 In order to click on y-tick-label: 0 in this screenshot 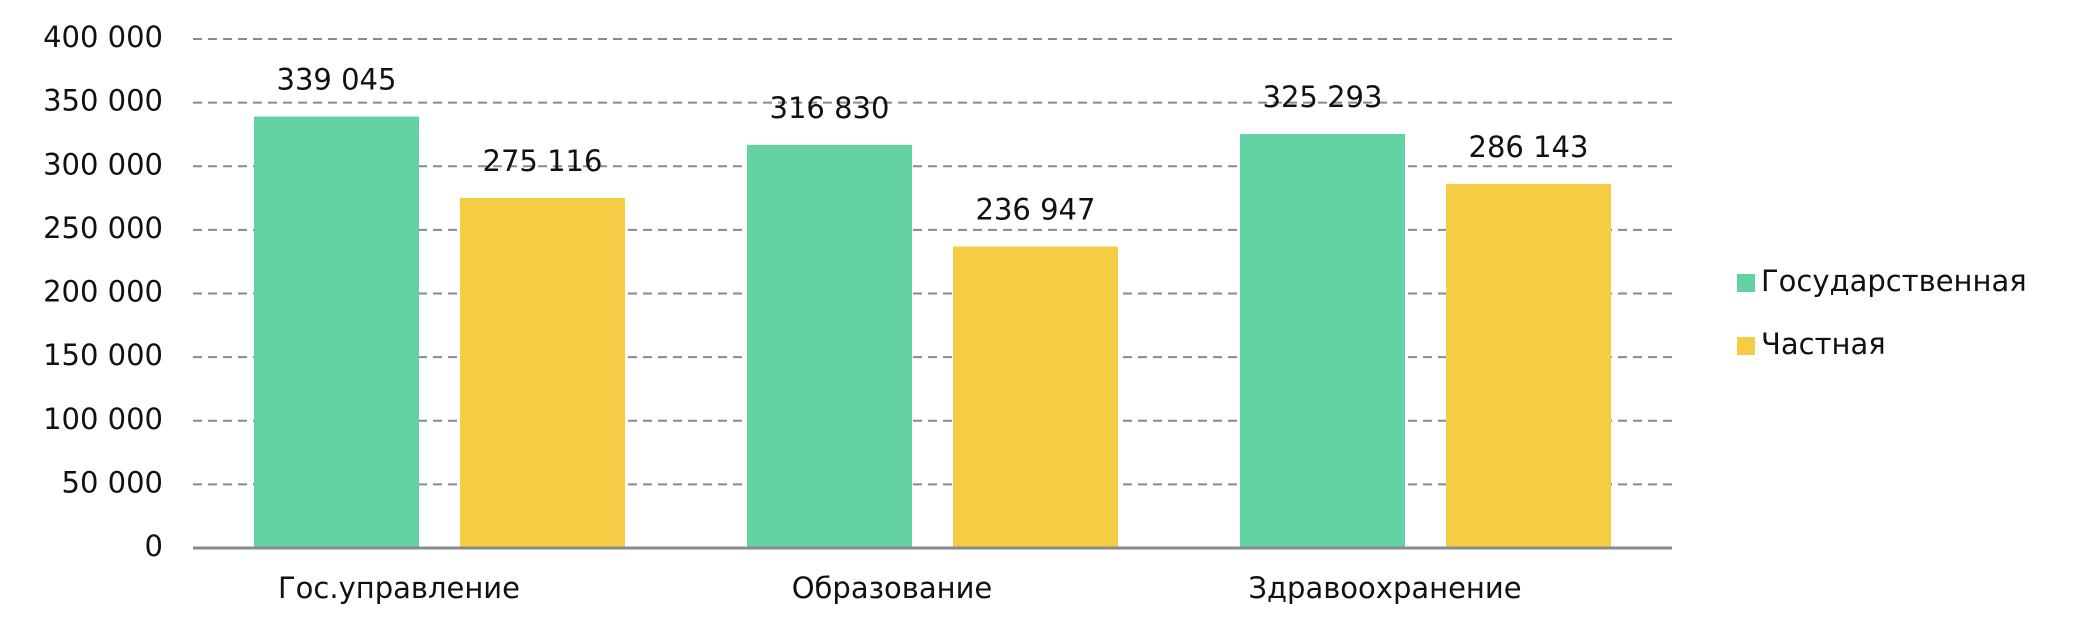, I will do `click(154, 546)`.